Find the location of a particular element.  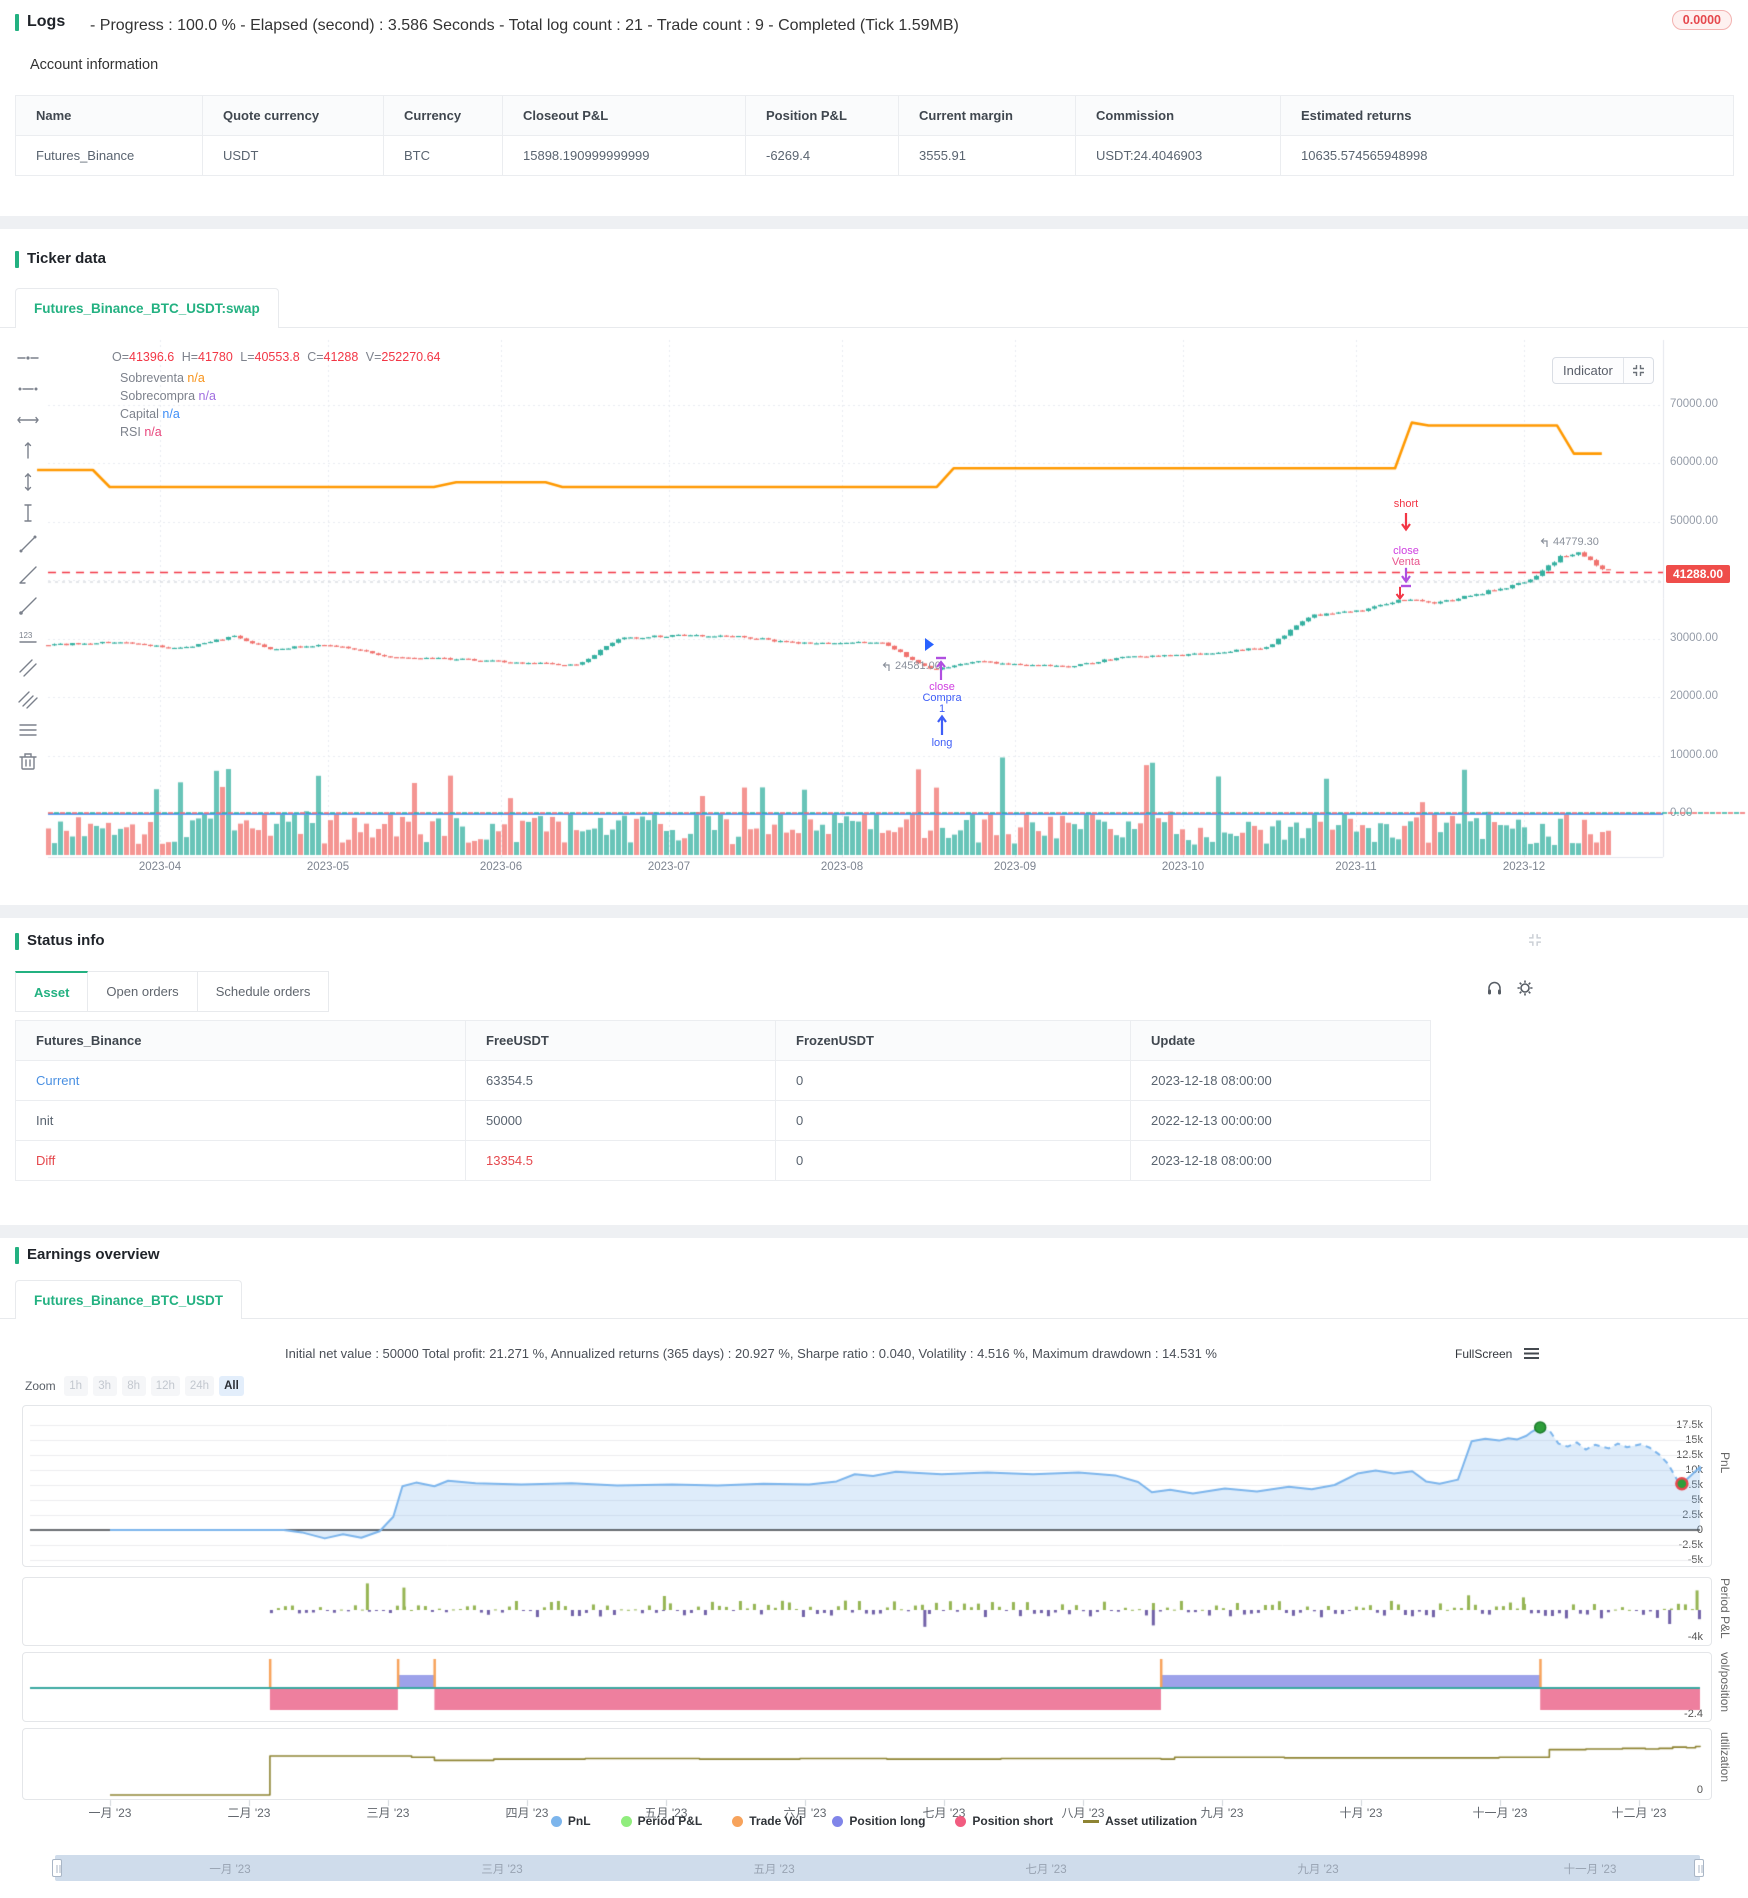

ticker-tab-label: Futures_Binance_BTC_USDT:swap is located at coordinates (147, 308).